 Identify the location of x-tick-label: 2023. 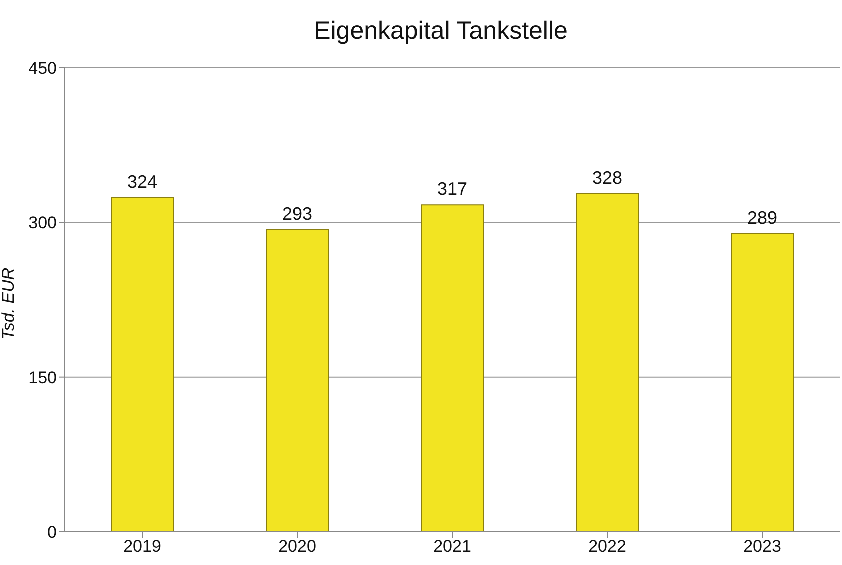
(763, 546).